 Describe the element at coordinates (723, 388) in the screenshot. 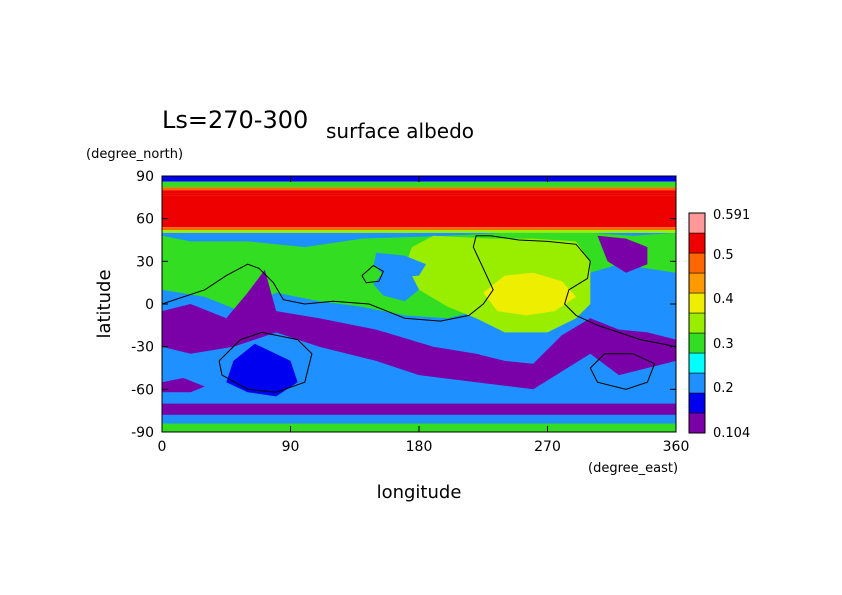

I see `colorbar-label-0.2: 0.2` at that location.